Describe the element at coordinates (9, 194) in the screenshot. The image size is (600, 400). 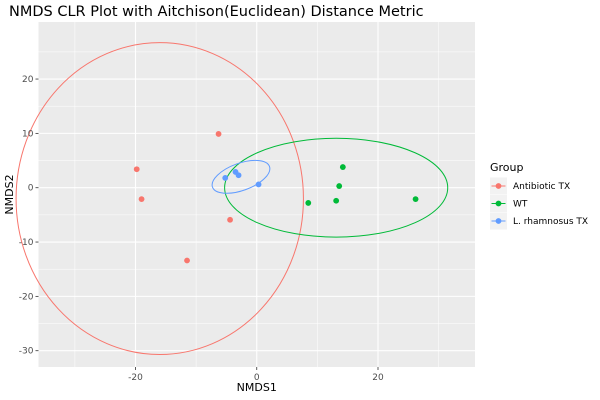
I see `y-axis-title: NMDS2` at that location.